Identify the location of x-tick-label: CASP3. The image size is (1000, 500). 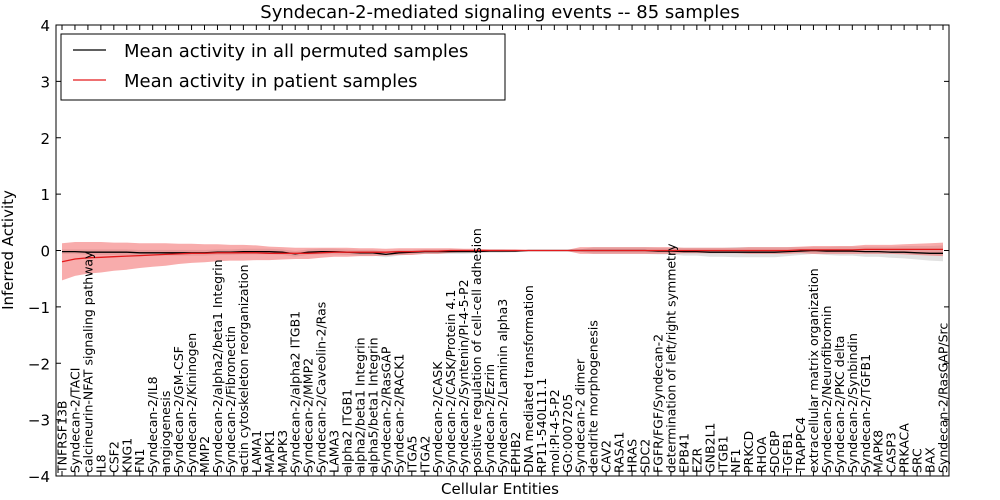
(891, 452).